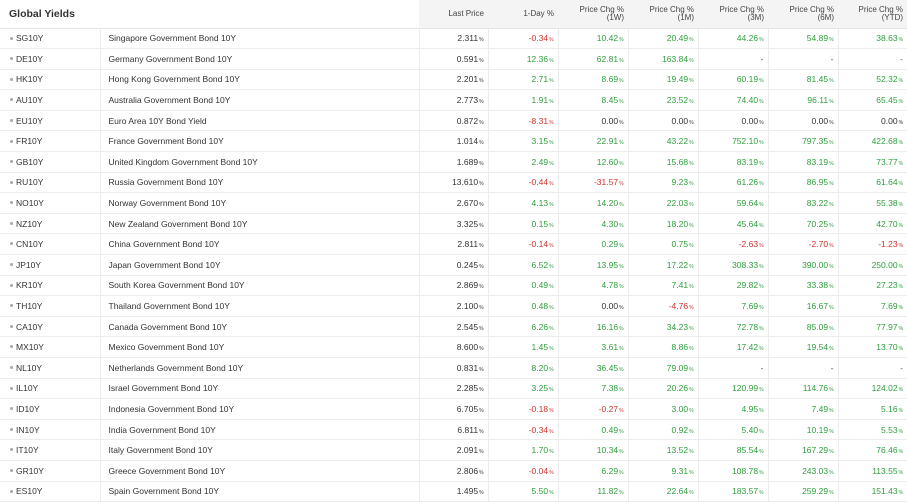  Describe the element at coordinates (260, 203) in the screenshot. I see `instrument-name: Norway Government Bond 10Y` at that location.